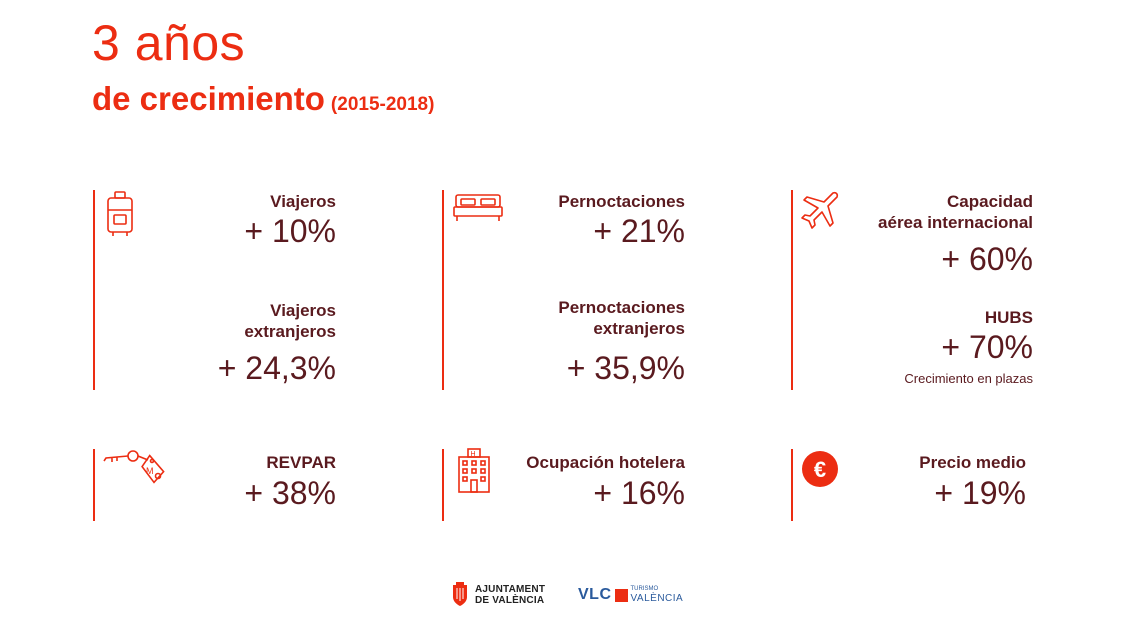 This screenshot has width=1127, height=627. I want to click on revpar-label: REVPAR, so click(301, 462).